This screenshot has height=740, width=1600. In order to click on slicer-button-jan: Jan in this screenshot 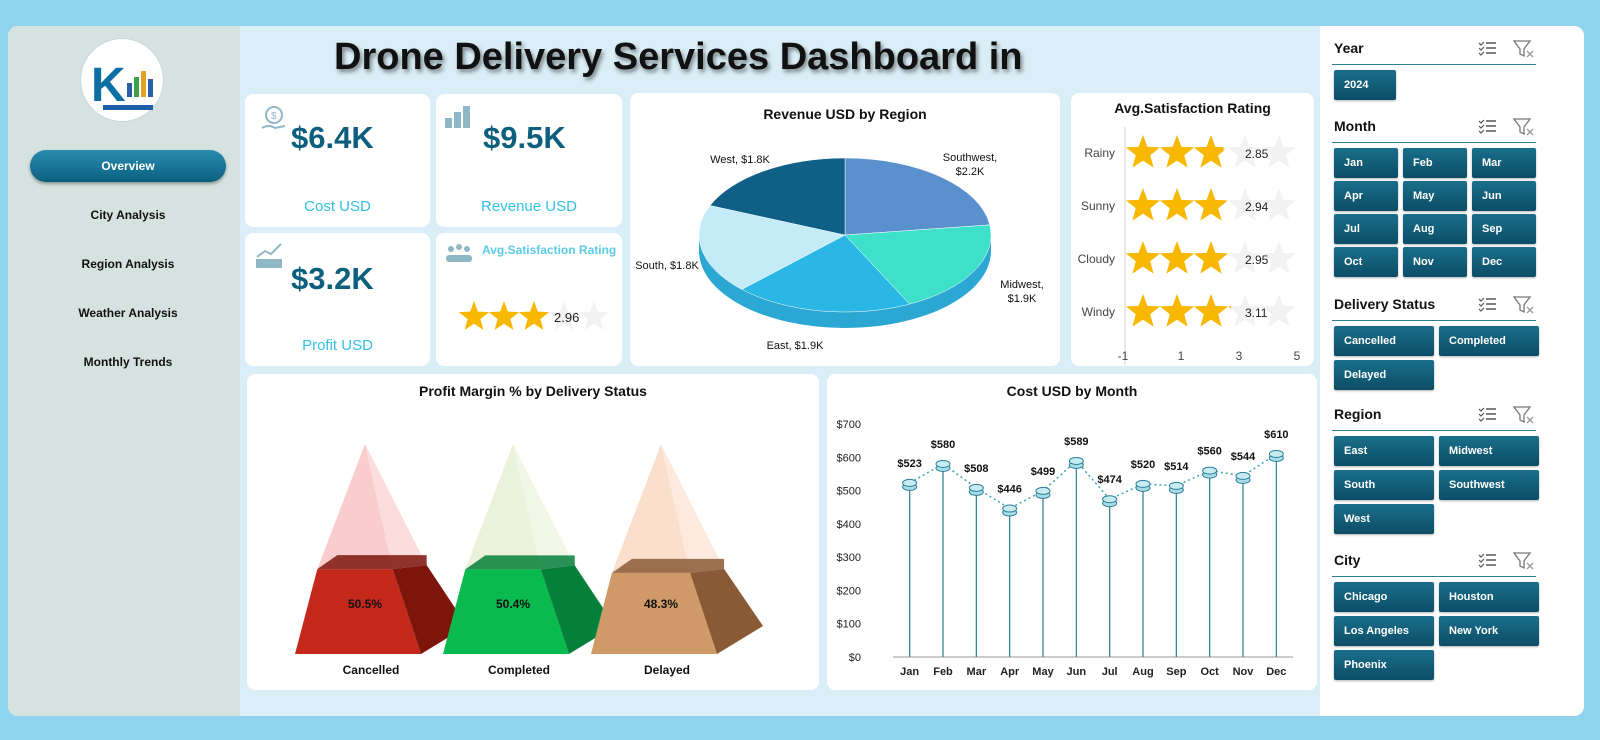, I will do `click(1366, 163)`.